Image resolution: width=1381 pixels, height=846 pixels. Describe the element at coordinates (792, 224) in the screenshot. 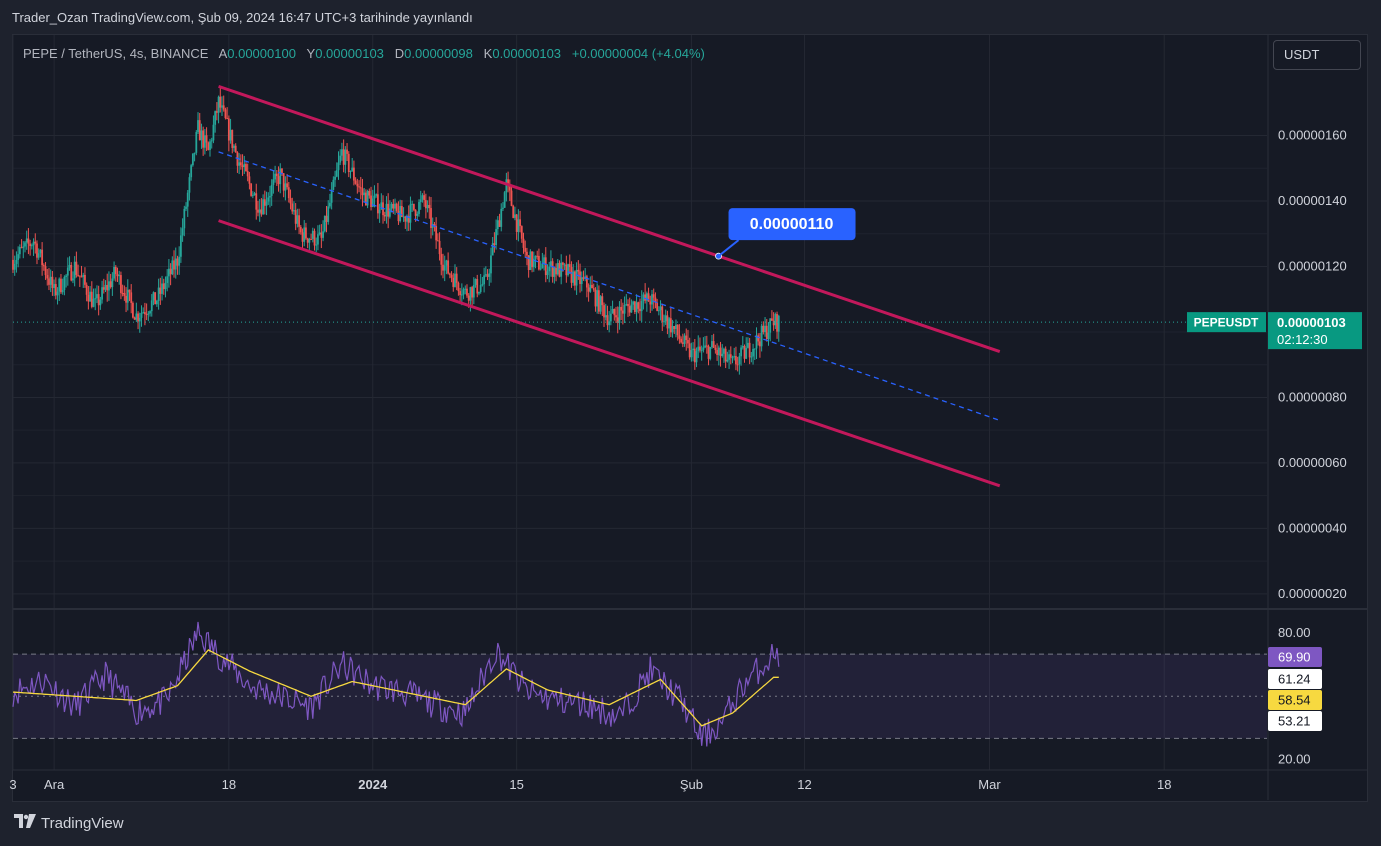

I see `annotation-box` at that location.